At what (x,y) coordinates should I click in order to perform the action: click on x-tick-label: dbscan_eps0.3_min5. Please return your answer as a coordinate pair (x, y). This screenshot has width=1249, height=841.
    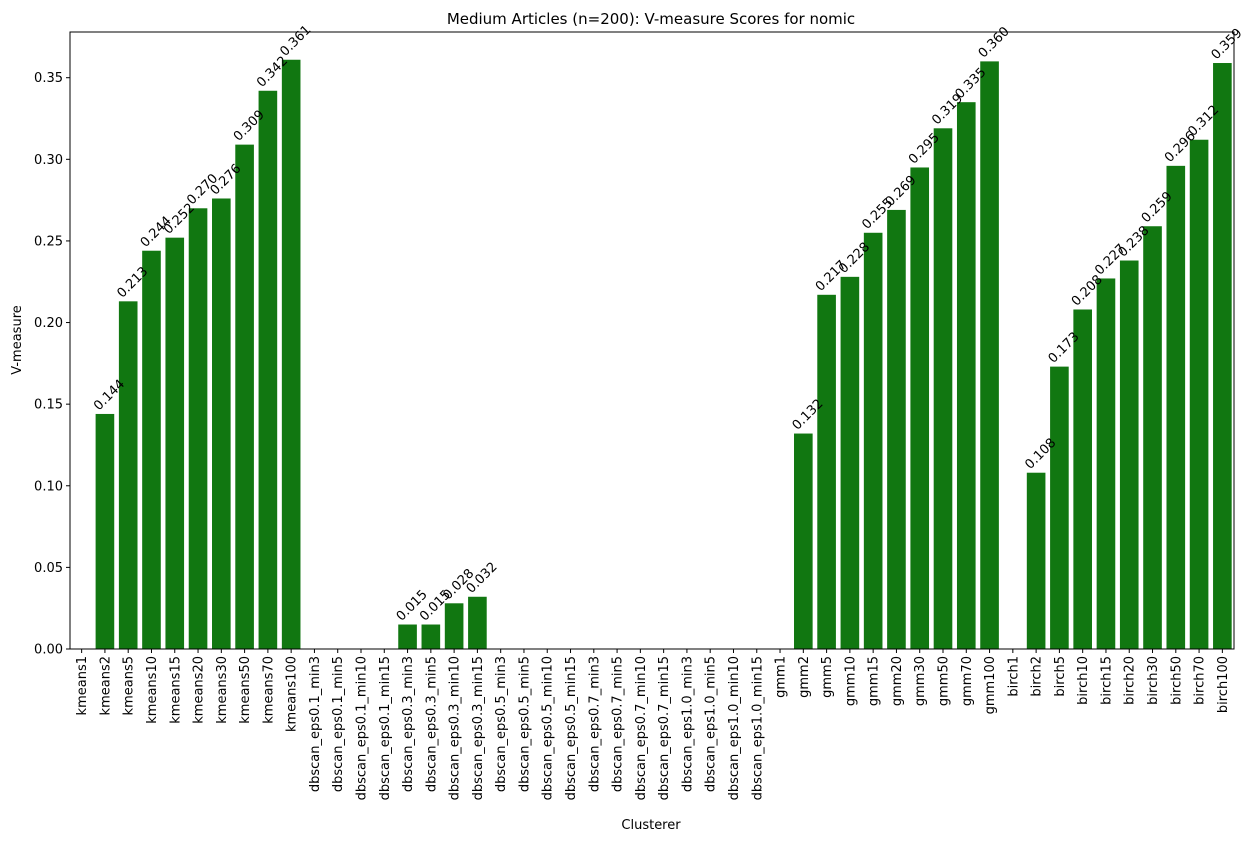
    Looking at the image, I should click on (431, 724).